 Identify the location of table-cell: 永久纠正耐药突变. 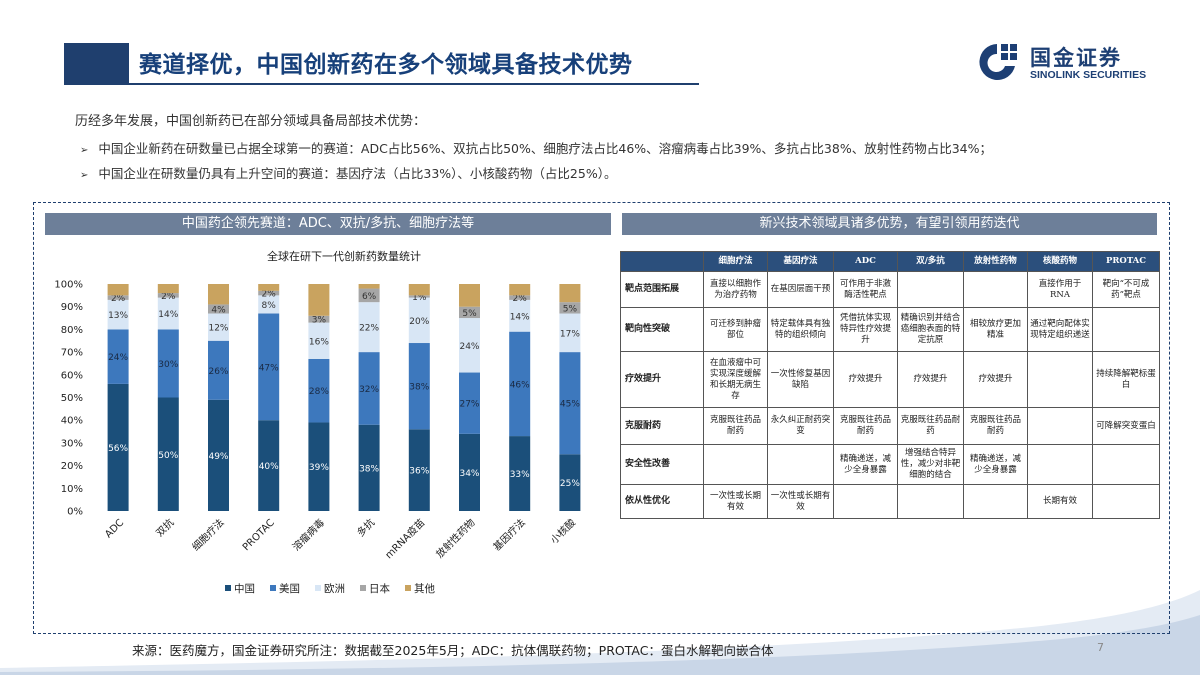
(800, 426).